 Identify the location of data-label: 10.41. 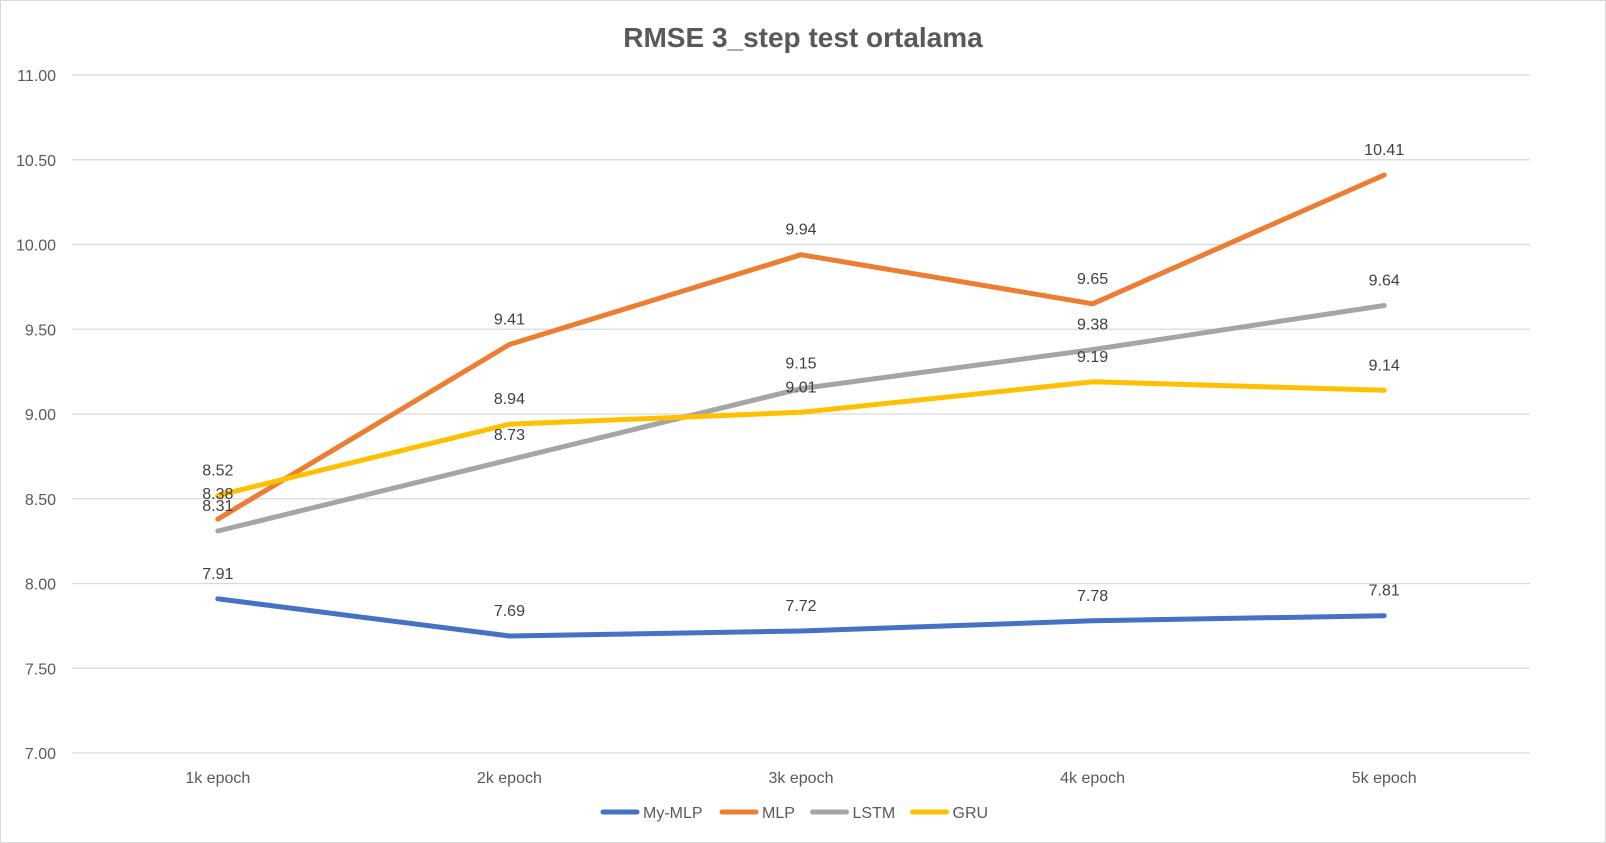
(1384, 150).